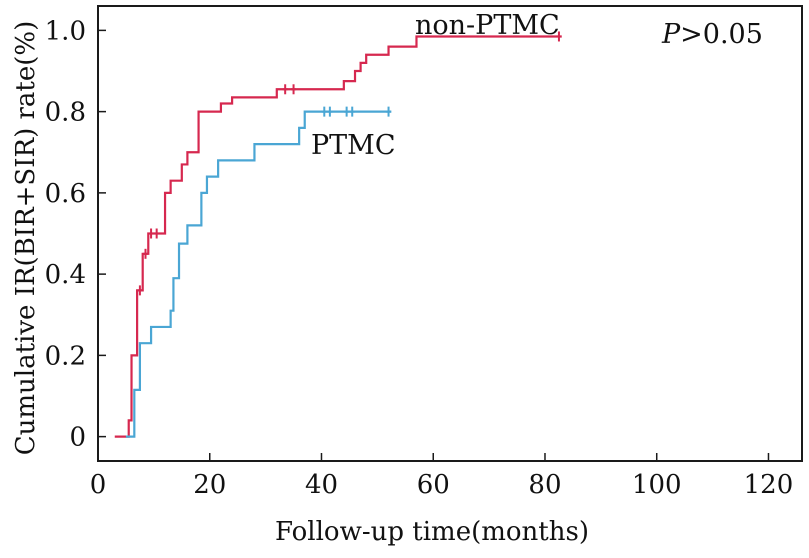 The height and width of the screenshot is (558, 809). Describe the element at coordinates (77, 438) in the screenshot. I see `y-tick-label: 0` at that location.